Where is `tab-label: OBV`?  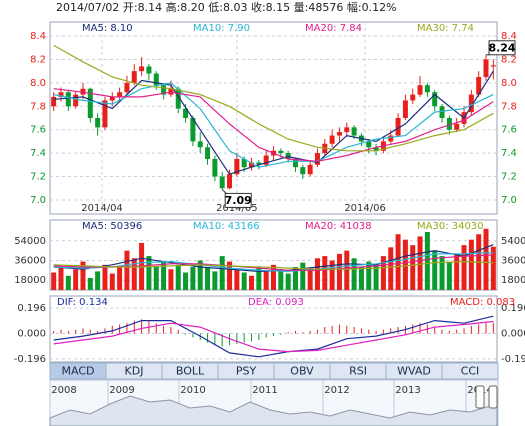
tab-label: OBV is located at coordinates (302, 371).